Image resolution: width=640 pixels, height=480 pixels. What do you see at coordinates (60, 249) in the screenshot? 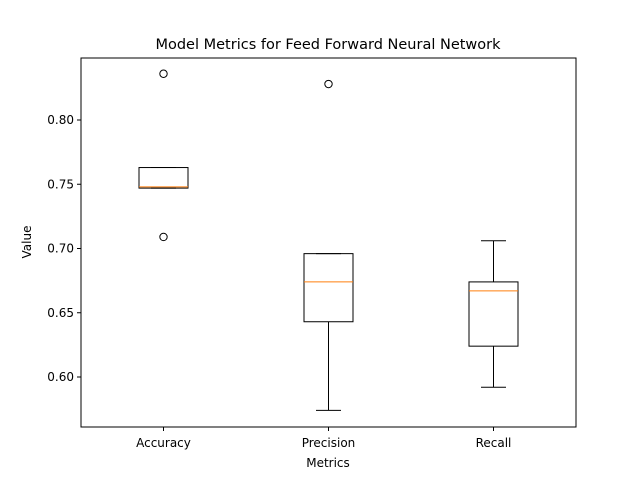
I see `y-tick-label: 0.70` at bounding box center [60, 249].